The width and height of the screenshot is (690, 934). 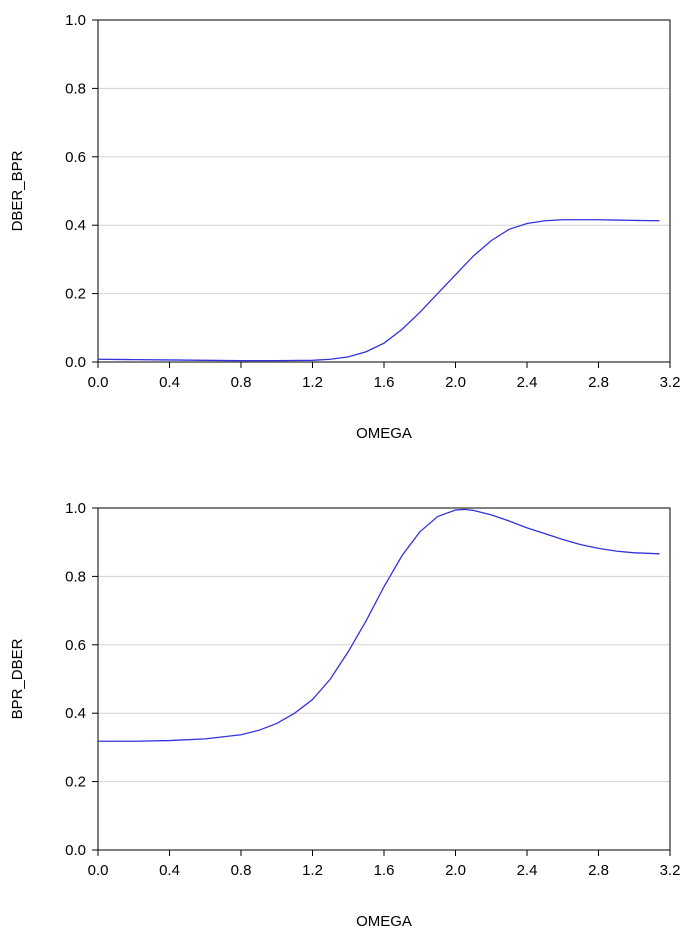 I want to click on y-axis-title: DBER_BPR, so click(x=17, y=190).